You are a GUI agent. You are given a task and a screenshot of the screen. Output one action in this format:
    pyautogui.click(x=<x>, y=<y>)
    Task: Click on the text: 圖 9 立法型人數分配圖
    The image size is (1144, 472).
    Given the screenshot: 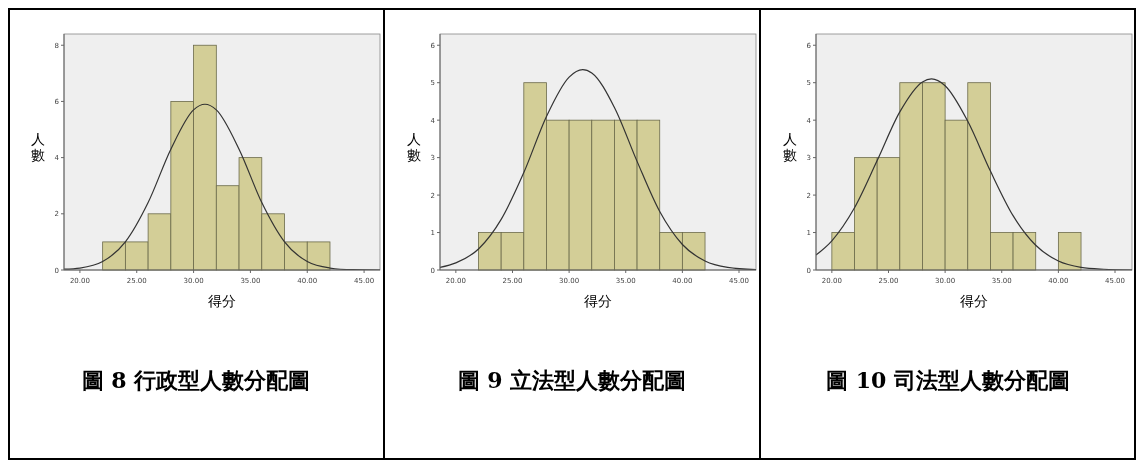 What is the action you would take?
    pyautogui.click(x=572, y=380)
    